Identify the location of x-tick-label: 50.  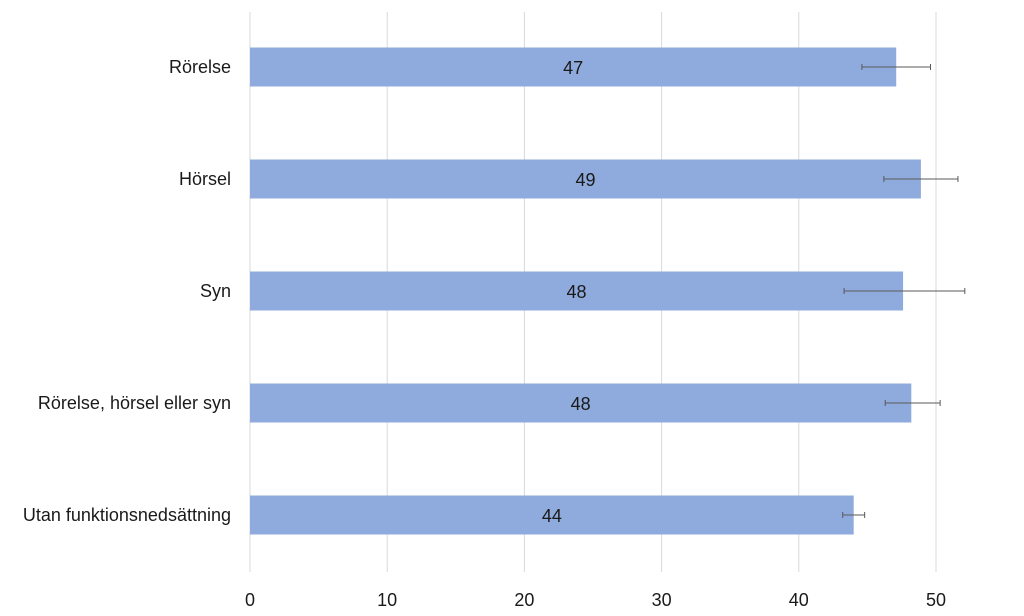
(936, 600).